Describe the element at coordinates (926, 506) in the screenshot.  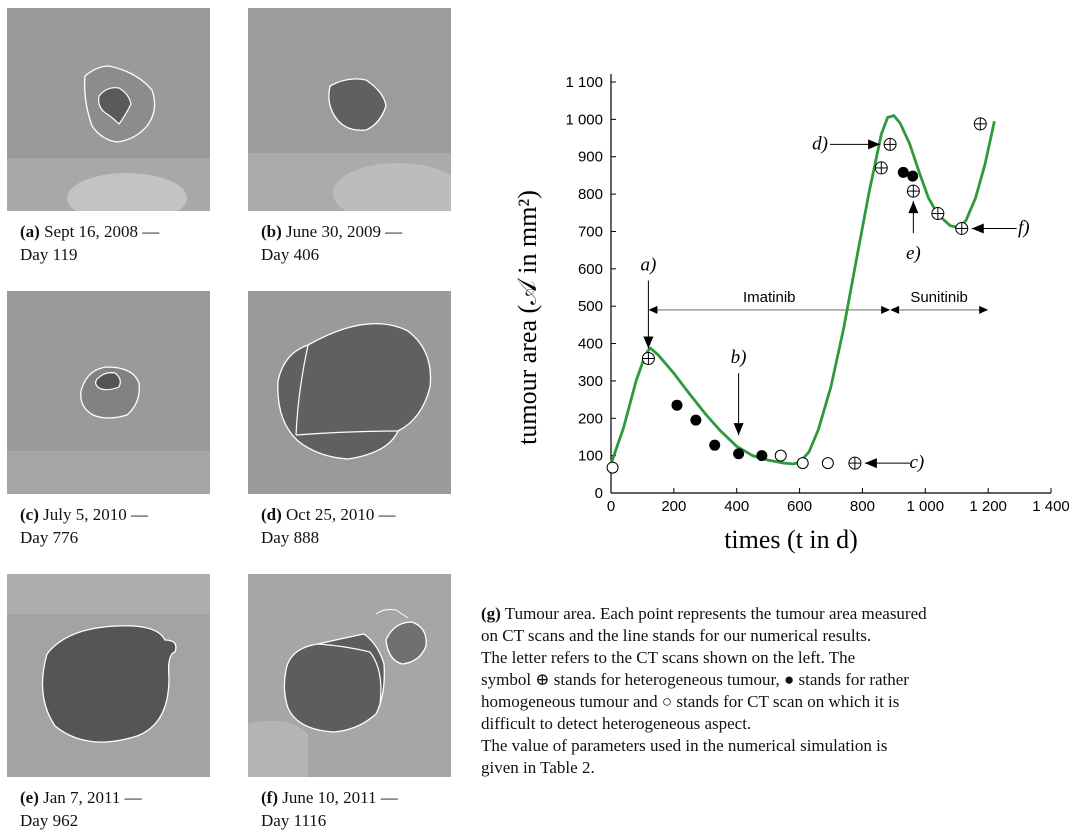
I see `x-tick-label: 1 000` at that location.